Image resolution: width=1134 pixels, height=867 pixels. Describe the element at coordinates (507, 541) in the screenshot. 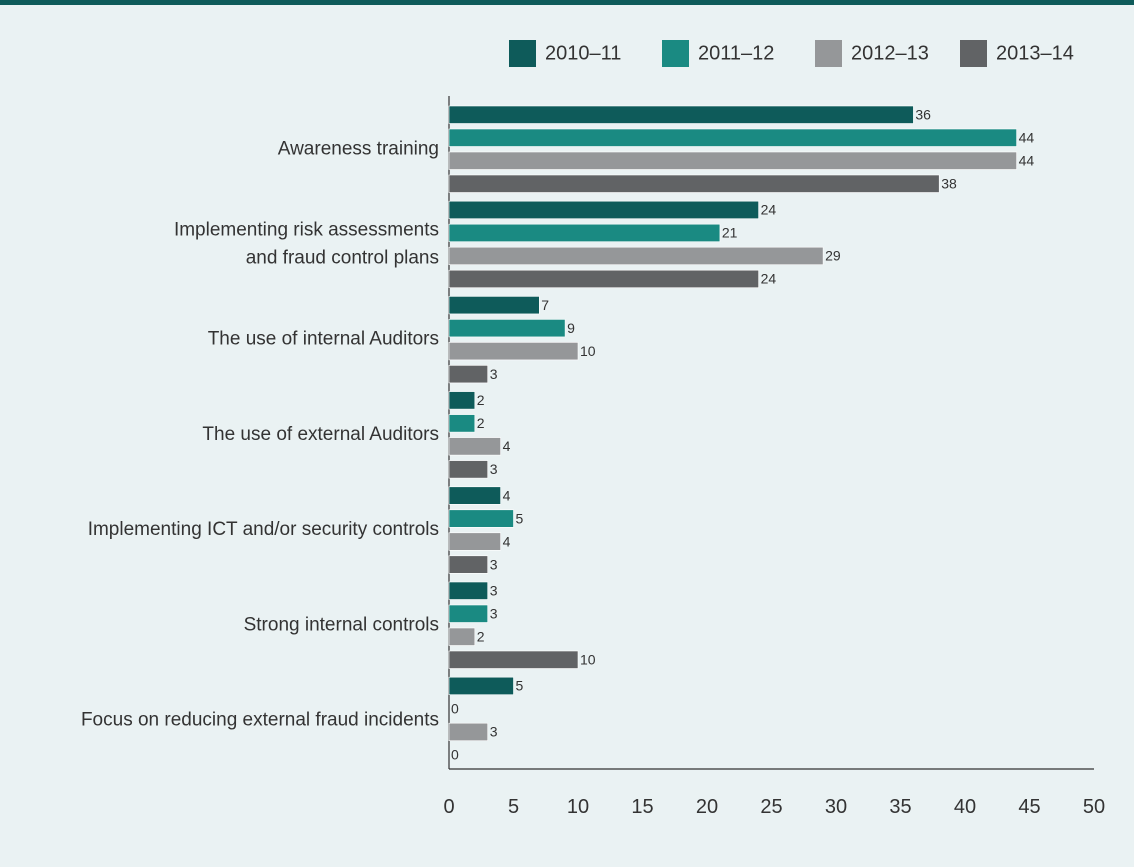

I see `data-label-4-2: 4` at that location.